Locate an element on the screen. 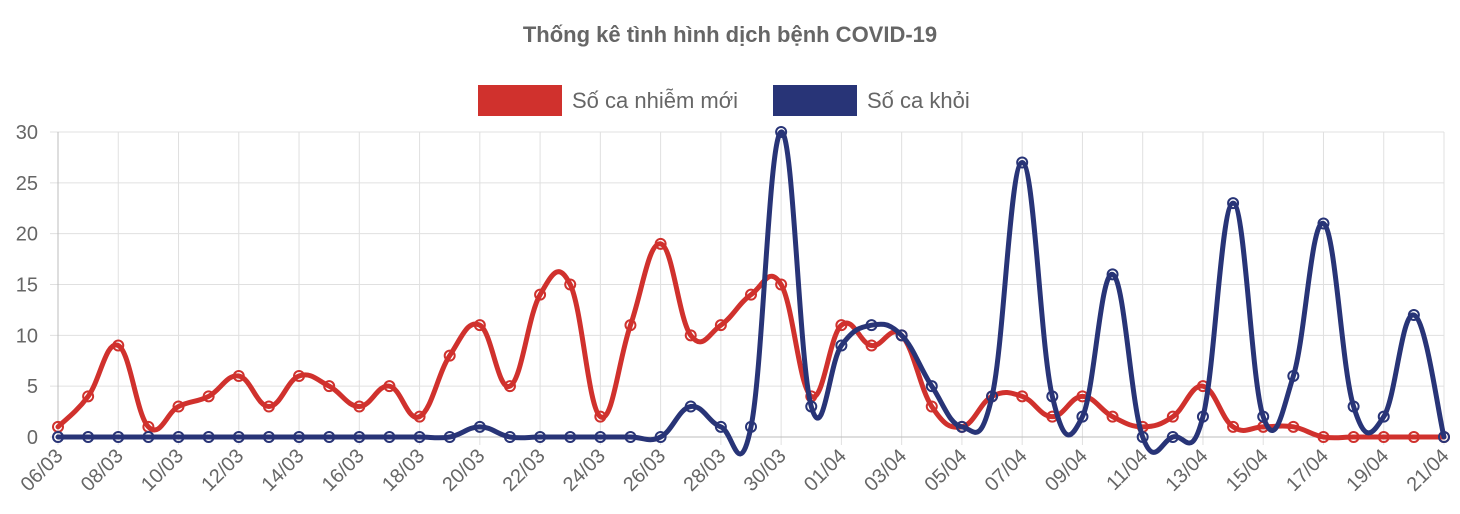 The height and width of the screenshot is (514, 1460). x-tick-label: 07/04 is located at coordinates (1006, 470).